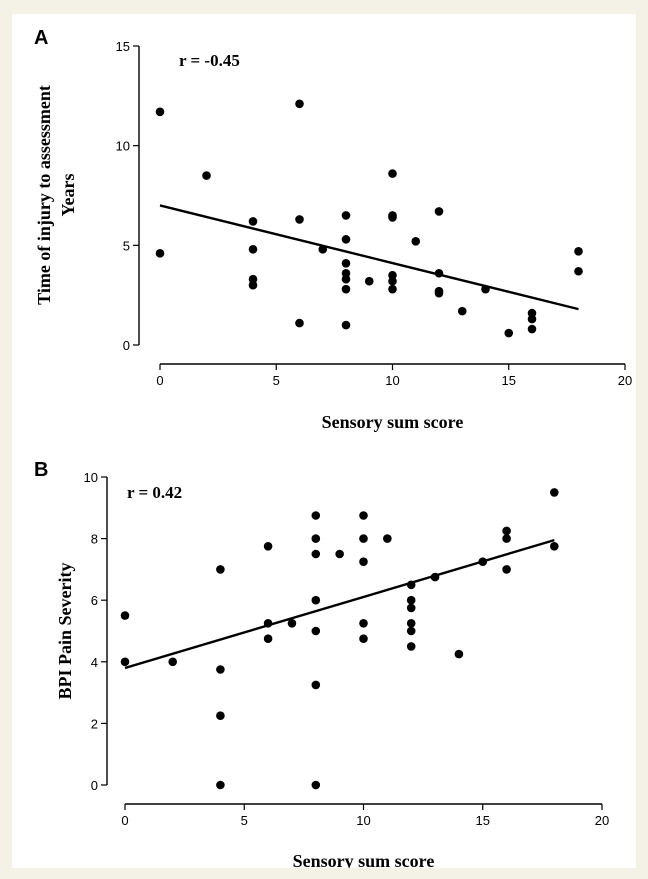 Image resolution: width=648 pixels, height=879 pixels. What do you see at coordinates (91, 477) in the screenshot?
I see `panel-b-y-tick-label: 10` at bounding box center [91, 477].